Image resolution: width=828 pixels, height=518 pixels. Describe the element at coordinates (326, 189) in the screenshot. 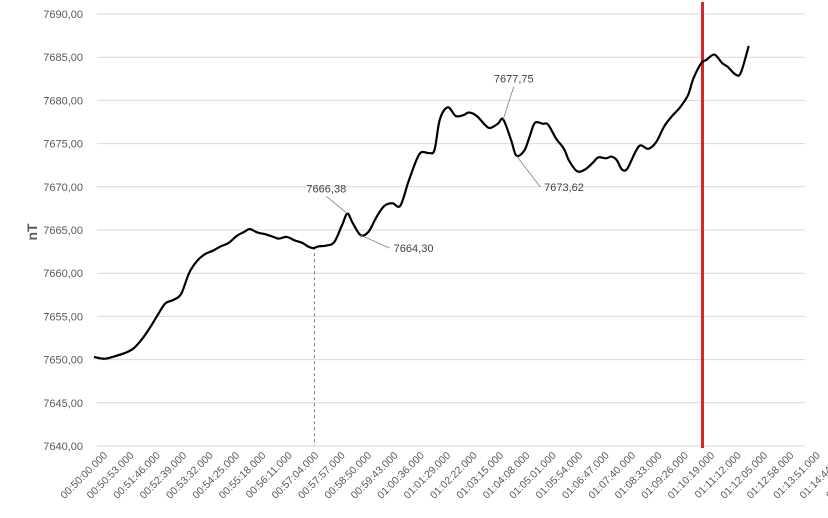

I see `annotation-label: 7666,38` at that location.